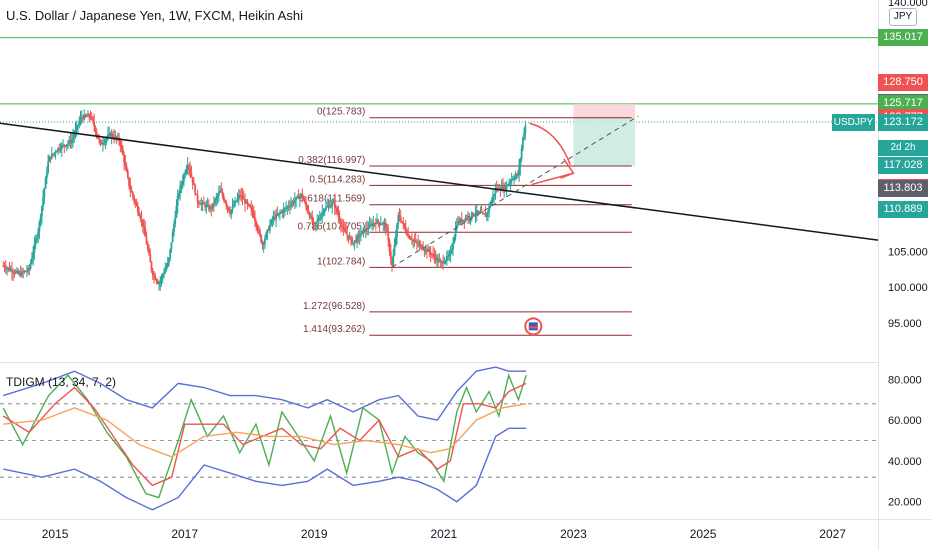 This screenshot has width=932, height=550. Describe the element at coordinates (903, 210) in the screenshot. I see `price-axis-tag: 110.889` at that location.